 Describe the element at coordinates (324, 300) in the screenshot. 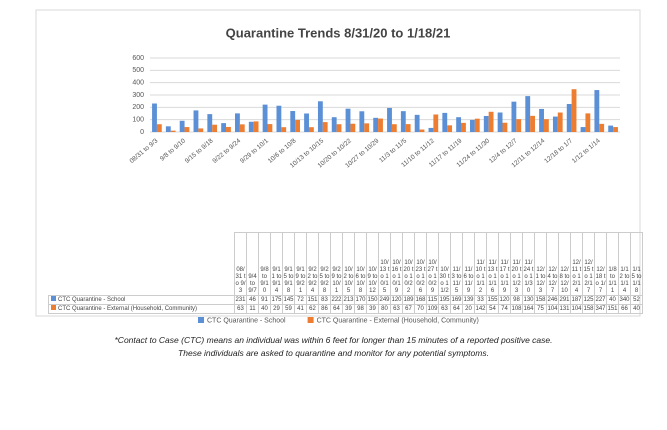

I see `table-cell: 83` at that location.